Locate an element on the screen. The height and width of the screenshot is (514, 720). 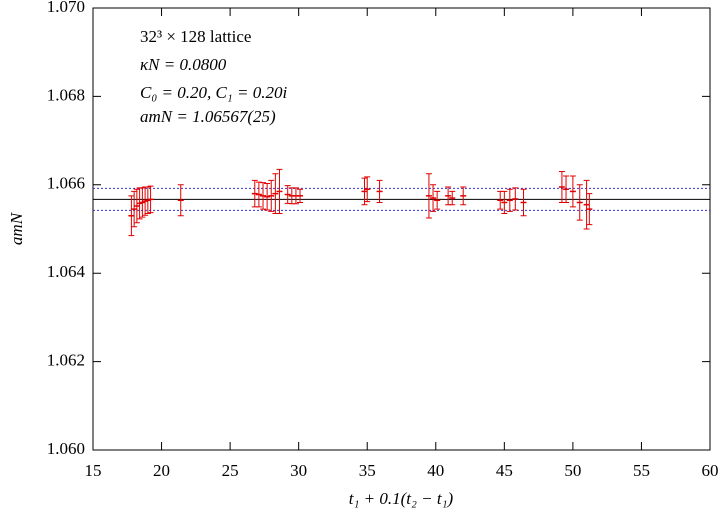
y-tick-label: 1.064 is located at coordinates (66, 271).